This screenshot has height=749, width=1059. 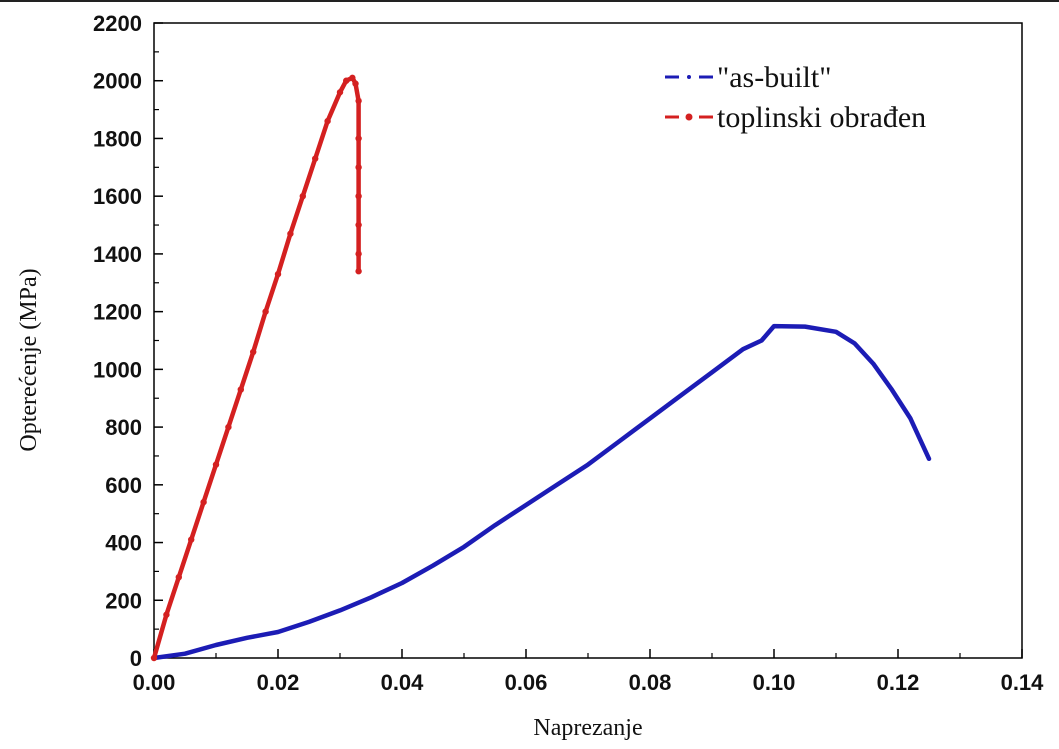 What do you see at coordinates (123, 485) in the screenshot?
I see `y-tick-label: 600` at bounding box center [123, 485].